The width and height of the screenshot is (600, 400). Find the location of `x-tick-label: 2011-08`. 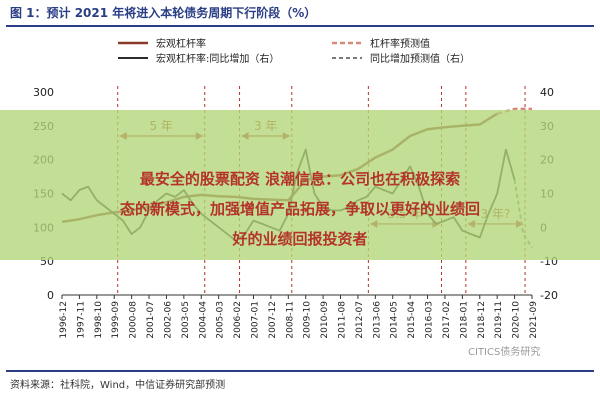

x-tick-label: 2011-08 is located at coordinates (343, 320).